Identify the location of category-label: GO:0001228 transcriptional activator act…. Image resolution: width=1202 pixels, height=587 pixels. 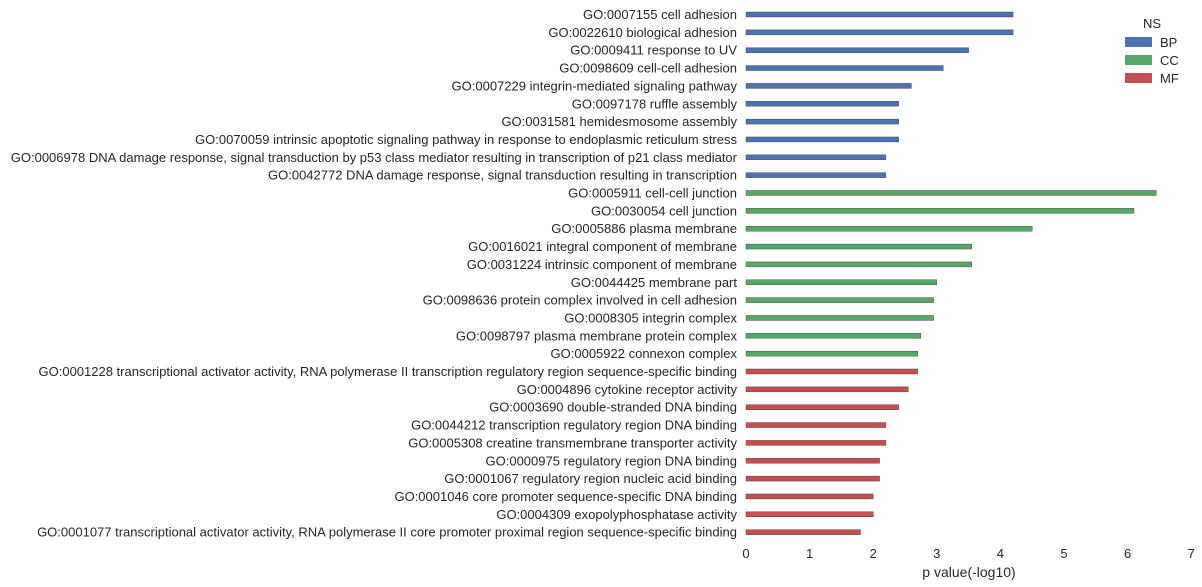
(388, 371).